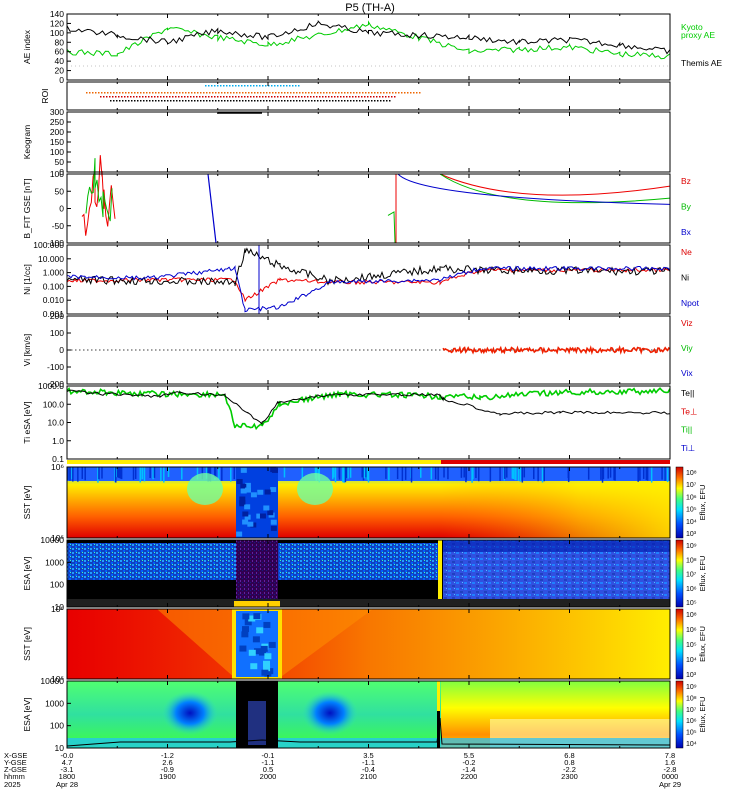 The width and height of the screenshot is (750, 805). Describe the element at coordinates (27, 644) in the screenshot. I see `y-axis-label: SST [eV]` at that location.